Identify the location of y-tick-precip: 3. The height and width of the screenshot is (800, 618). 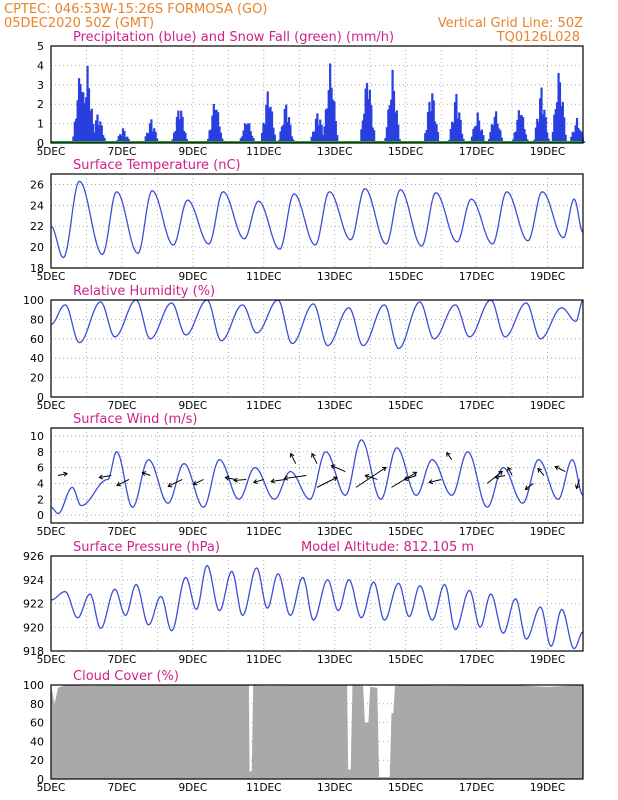
(40, 85).